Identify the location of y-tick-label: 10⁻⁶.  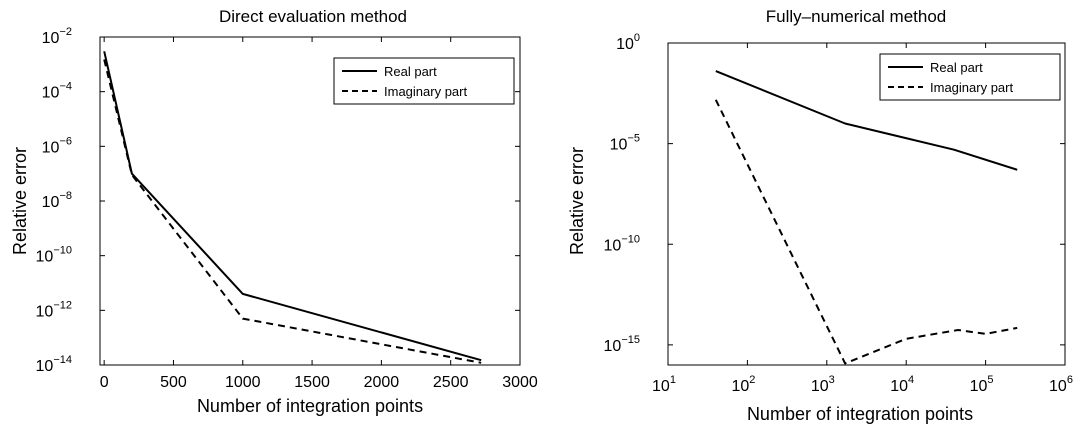
(57, 145).